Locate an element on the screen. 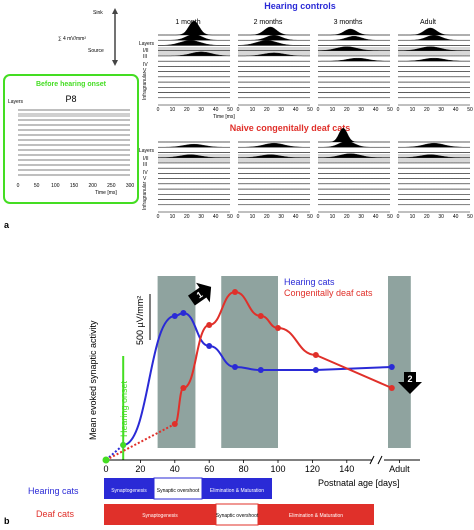 This screenshot has width=474, height=530. x-tick-label: 0 is located at coordinates (105, 469).